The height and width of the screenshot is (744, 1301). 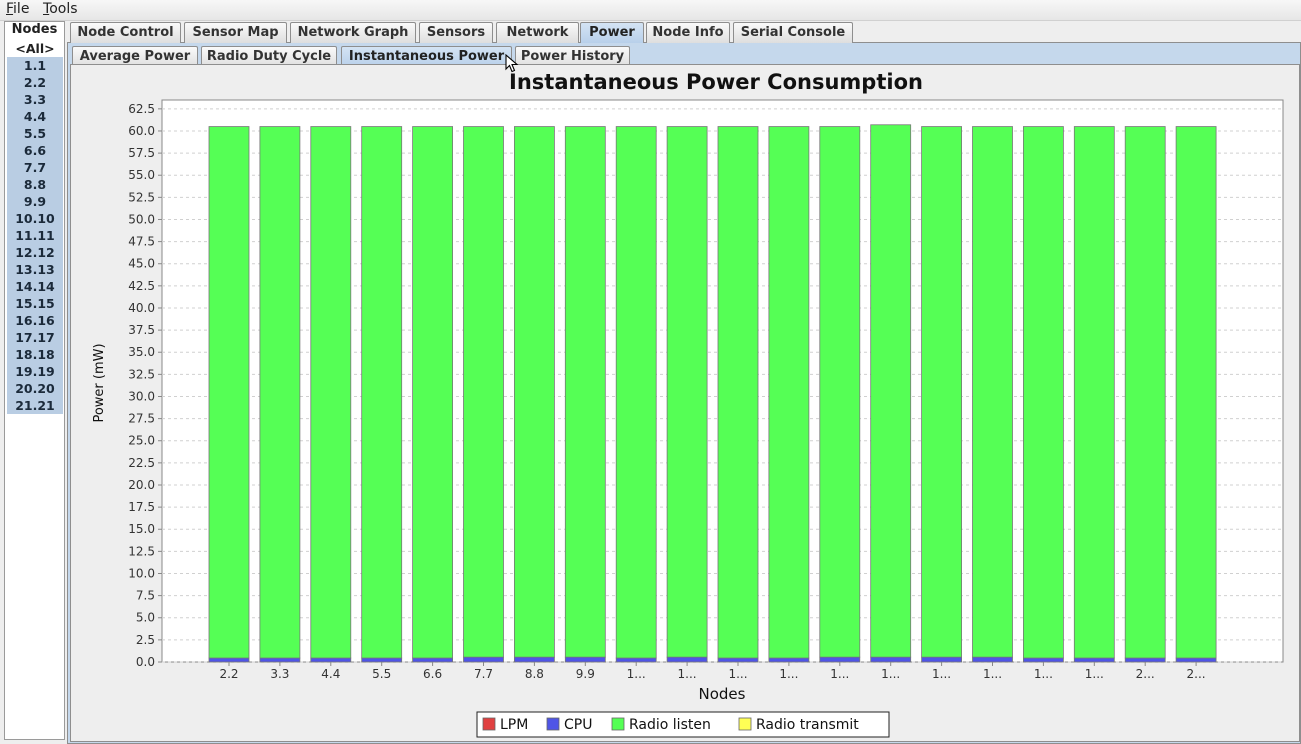 I want to click on legend-swatch-radio-transmit, so click(x=745, y=724).